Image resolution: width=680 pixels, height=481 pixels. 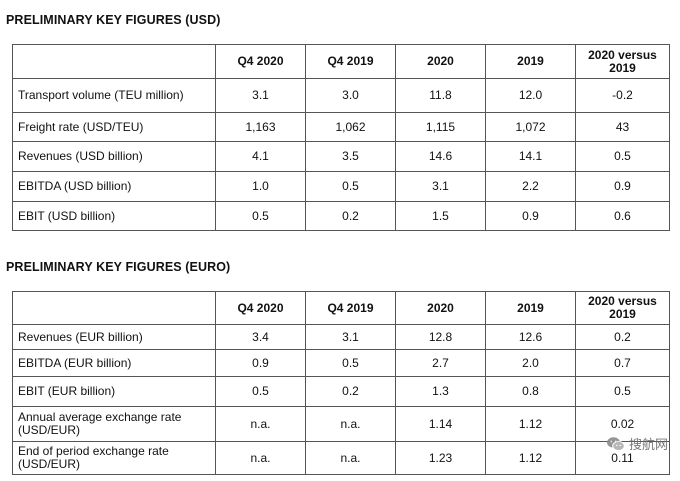 What do you see at coordinates (260, 186) in the screenshot?
I see `cell-value: 1.0` at bounding box center [260, 186].